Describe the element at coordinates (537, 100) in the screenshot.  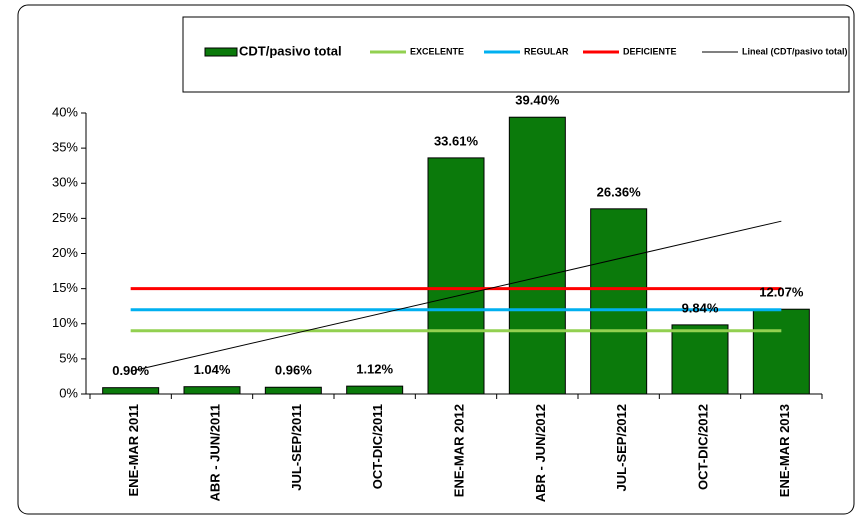
I see `data-label: 39.40%` at that location.